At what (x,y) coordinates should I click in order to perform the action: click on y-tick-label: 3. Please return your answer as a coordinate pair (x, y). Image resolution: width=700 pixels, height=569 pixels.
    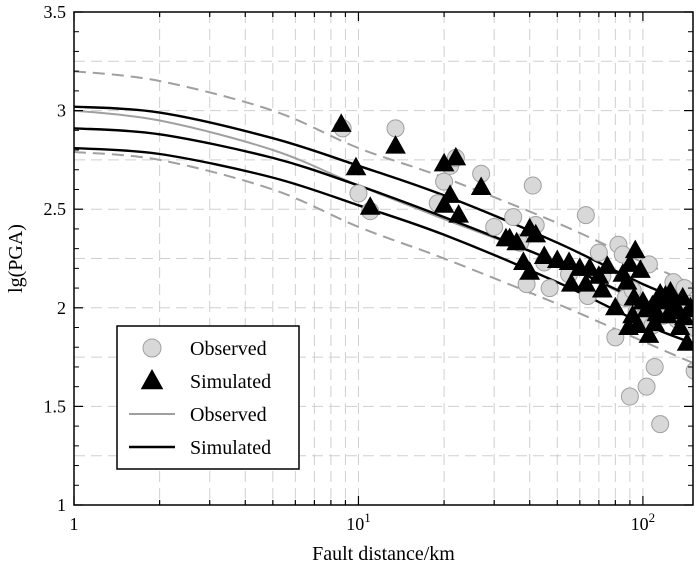
    Looking at the image, I should click on (61, 111).